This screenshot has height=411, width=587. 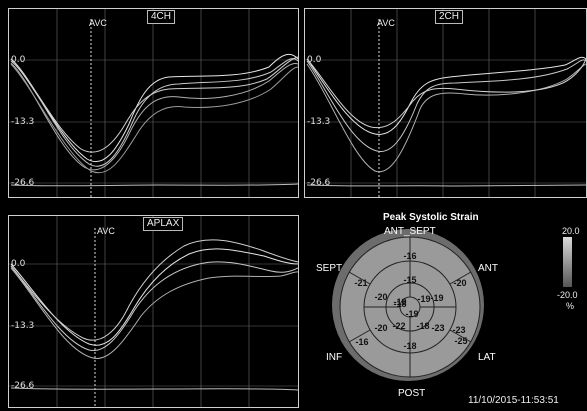 What do you see at coordinates (567, 262) in the screenshot?
I see `color-scale-bar` at bounding box center [567, 262].